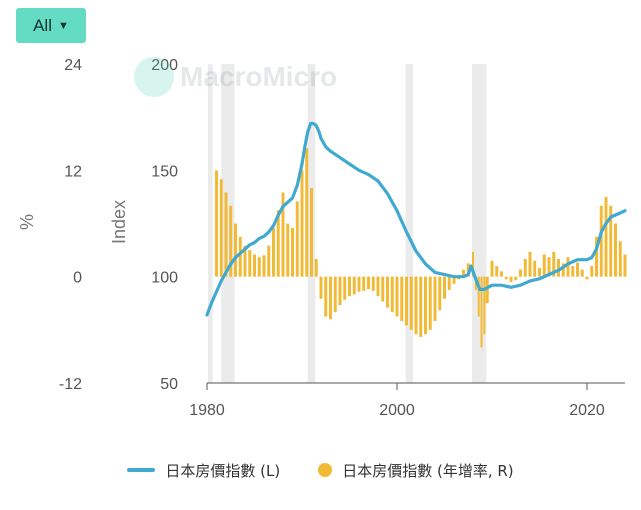 Image resolution: width=641 pixels, height=510 pixels. I want to click on y-right-tick-label: -12, so click(70, 384).